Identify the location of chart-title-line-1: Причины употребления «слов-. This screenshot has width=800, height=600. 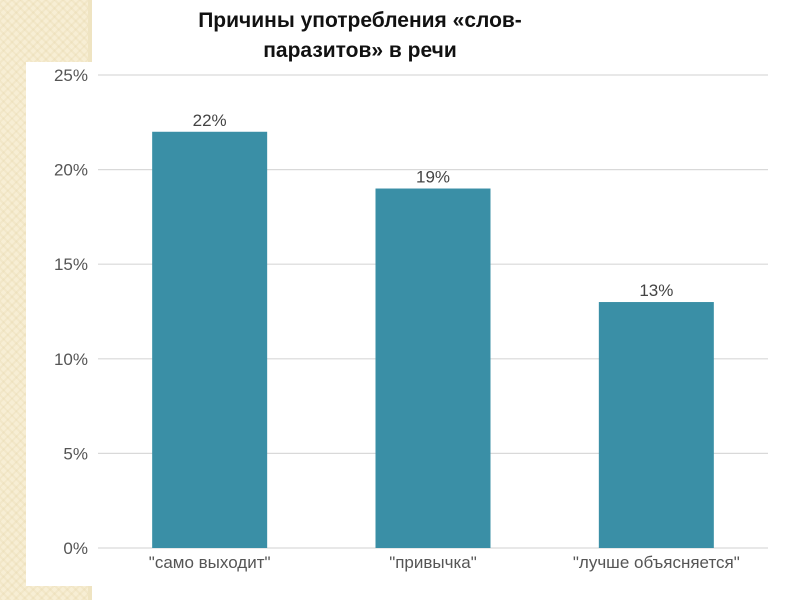
(360, 20).